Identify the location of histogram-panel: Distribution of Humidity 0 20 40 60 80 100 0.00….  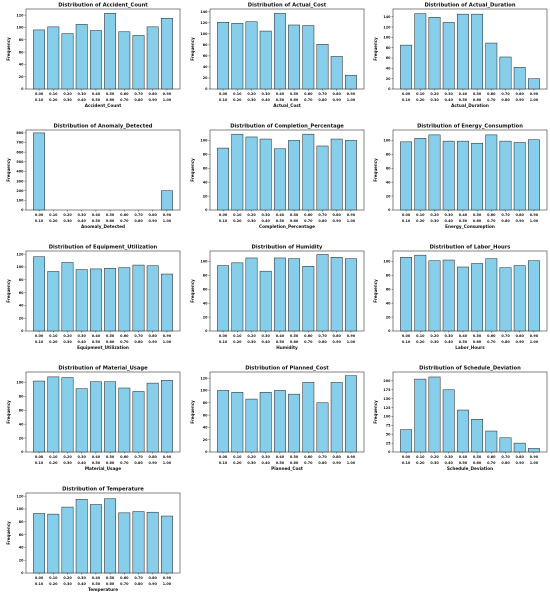
(277, 297).